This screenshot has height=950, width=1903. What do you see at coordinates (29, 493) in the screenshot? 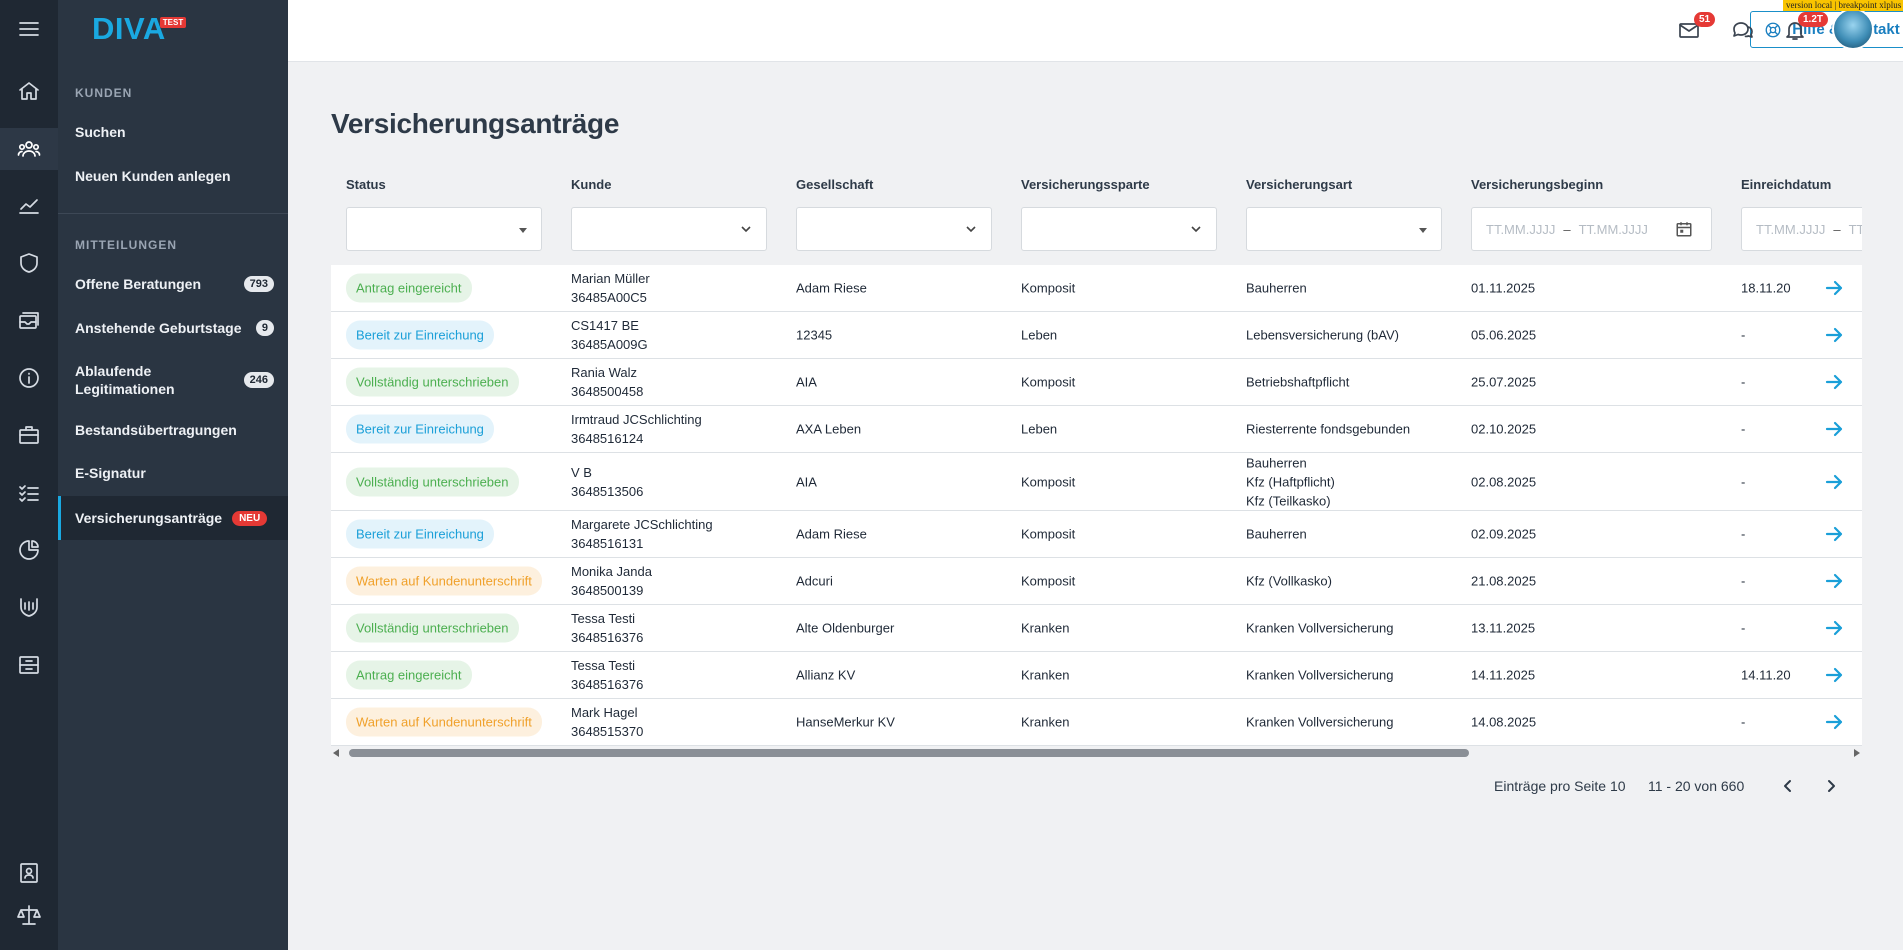
I see `checklist-icon` at bounding box center [29, 493].